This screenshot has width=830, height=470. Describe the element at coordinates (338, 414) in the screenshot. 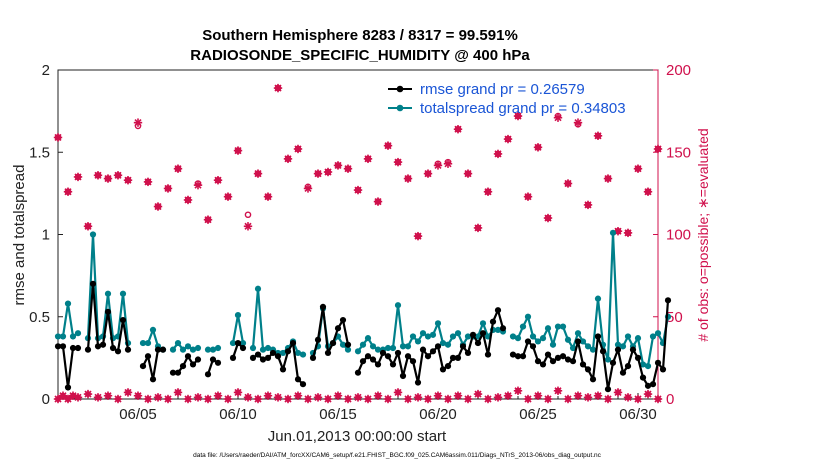

I see `x-tick-label: 06/15` at that location.